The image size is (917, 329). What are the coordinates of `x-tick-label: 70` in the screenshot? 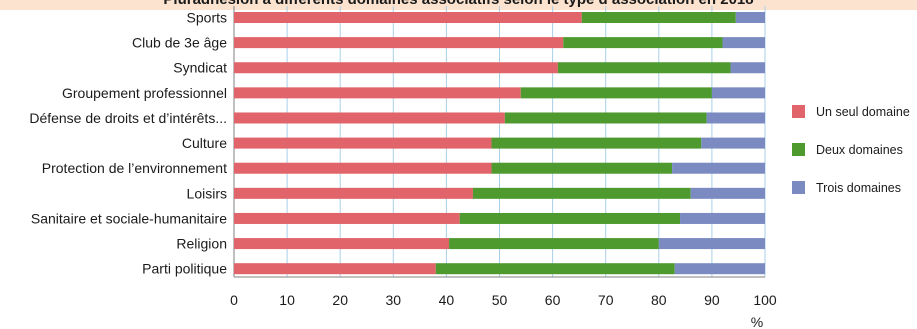 It's located at (606, 300).